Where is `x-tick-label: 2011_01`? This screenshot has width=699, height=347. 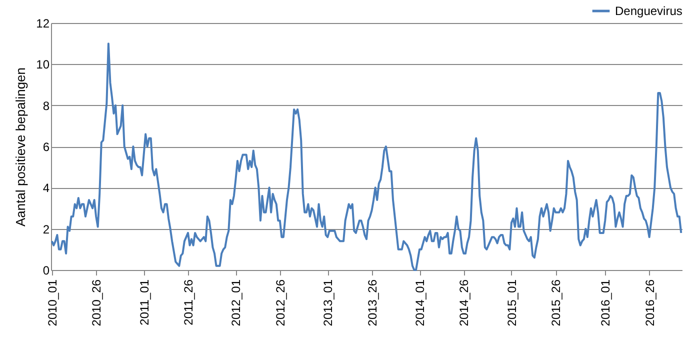 x-tick-label: 2011_01 is located at coordinates (144, 302).